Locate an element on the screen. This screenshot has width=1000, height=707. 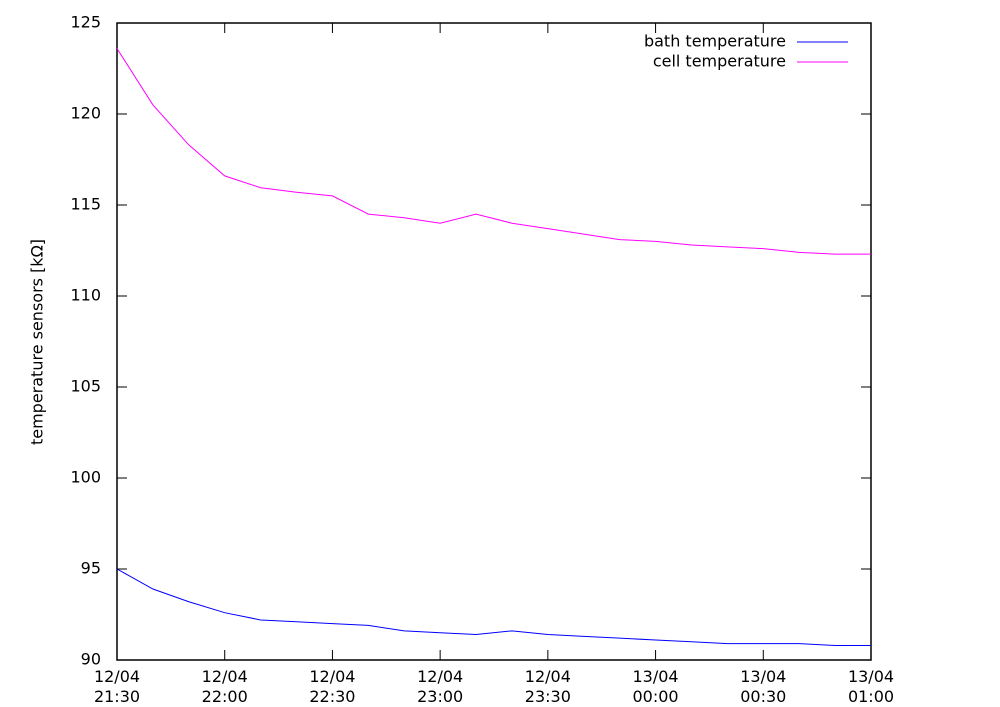
legend-label: bath temperature is located at coordinates (715, 41).